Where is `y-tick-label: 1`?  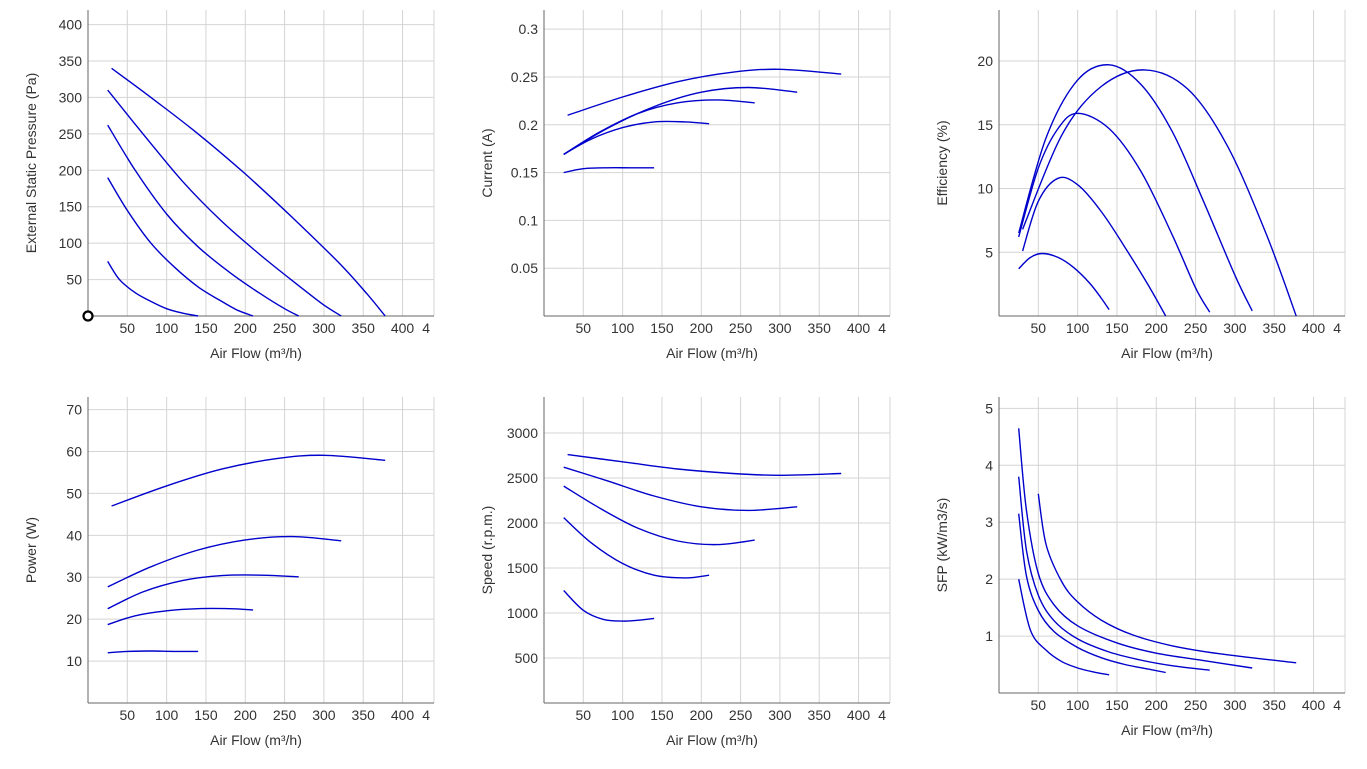
y-tick-label: 1 is located at coordinates (989, 636).